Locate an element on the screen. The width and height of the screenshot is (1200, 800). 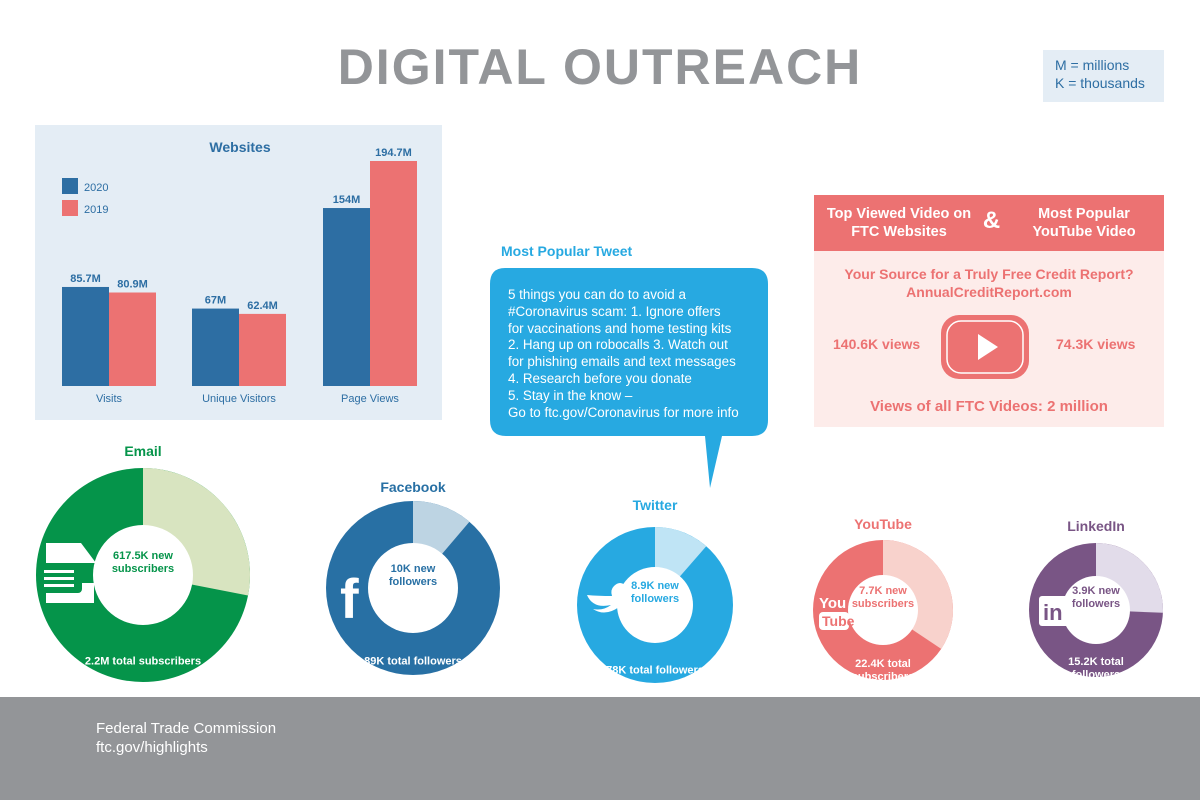
units-millions: M = millions is located at coordinates (1092, 65).